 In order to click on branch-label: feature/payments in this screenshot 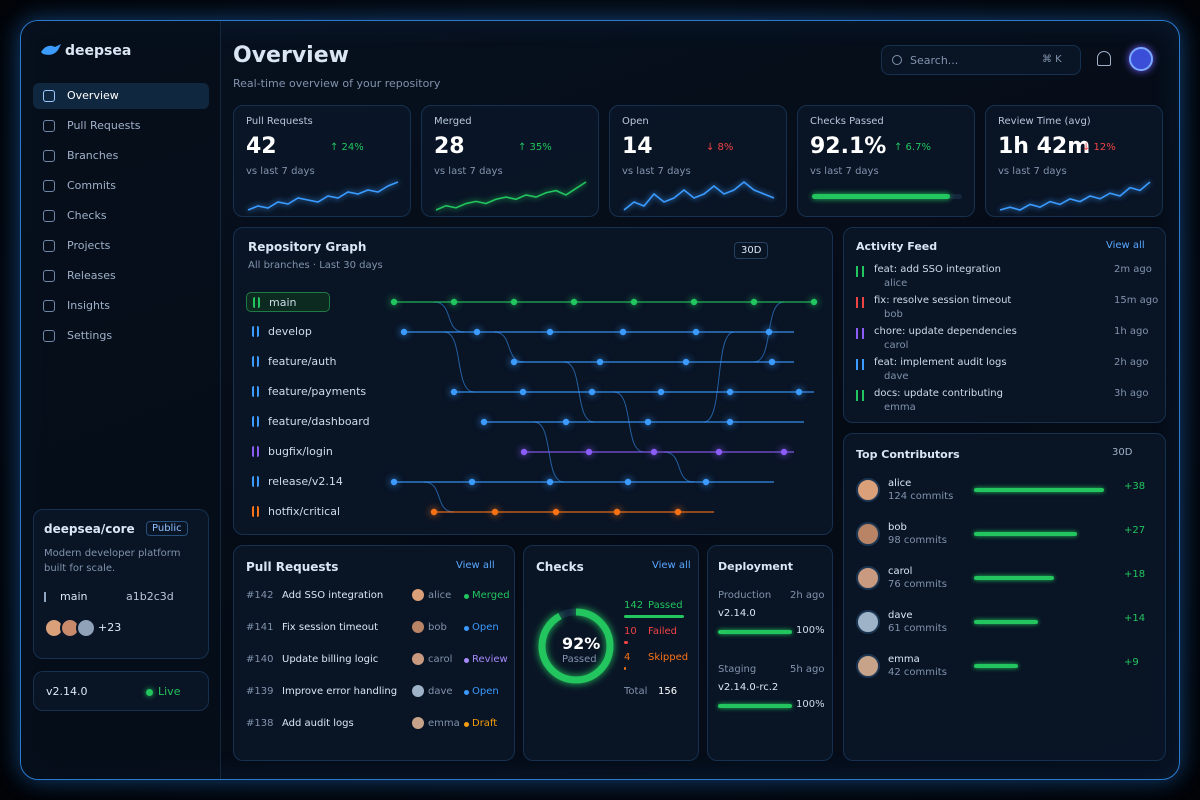, I will do `click(316, 392)`.